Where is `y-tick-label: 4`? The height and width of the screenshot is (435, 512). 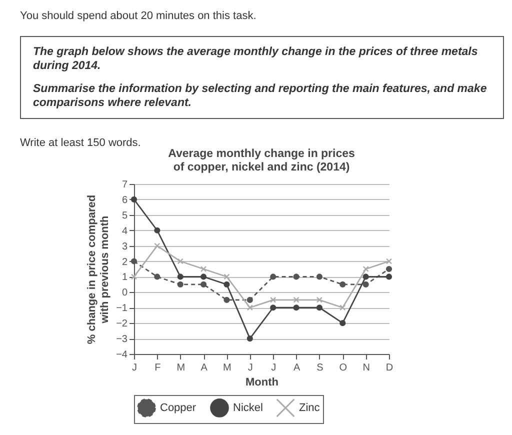
y-tick-label: 4 is located at coordinates (125, 231).